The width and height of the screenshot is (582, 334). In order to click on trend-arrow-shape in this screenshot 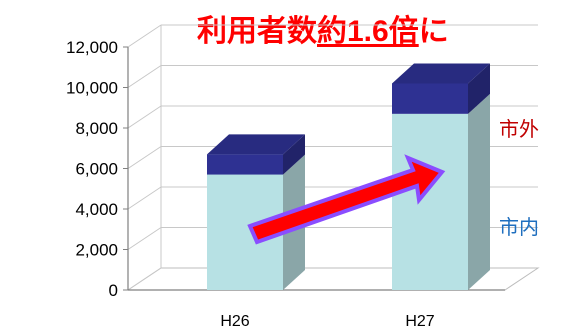, I will do `click(346, 199)`.